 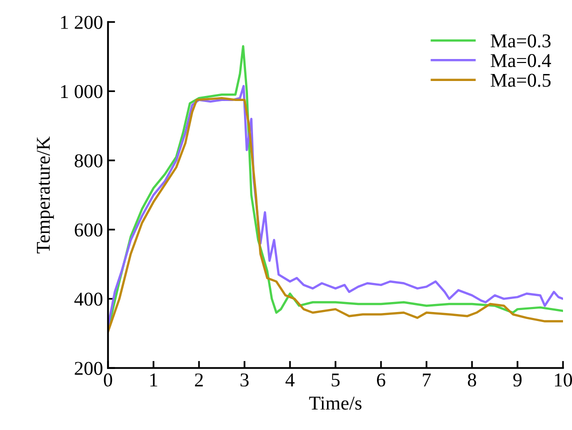 I want to click on y-tick-label: 400, so click(x=88, y=299).